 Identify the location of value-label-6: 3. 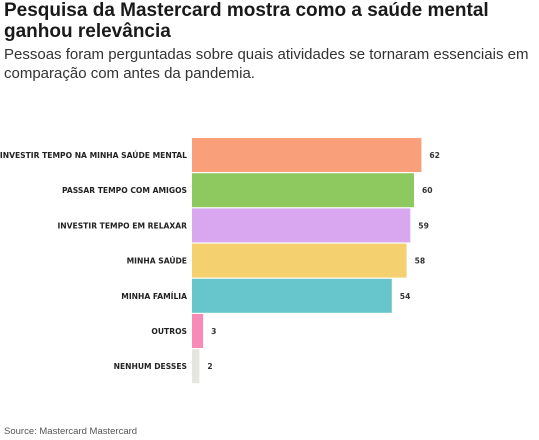
(213, 331).